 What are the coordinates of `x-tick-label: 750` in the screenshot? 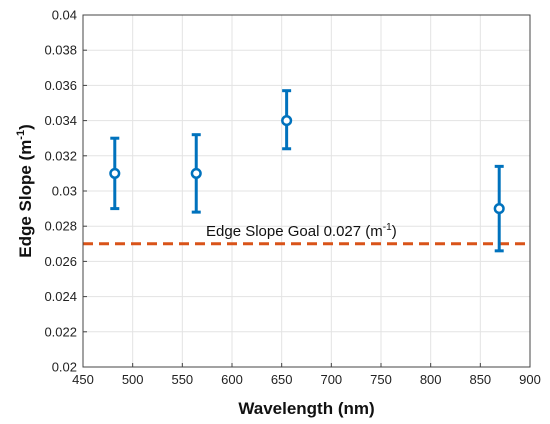 It's located at (381, 379).